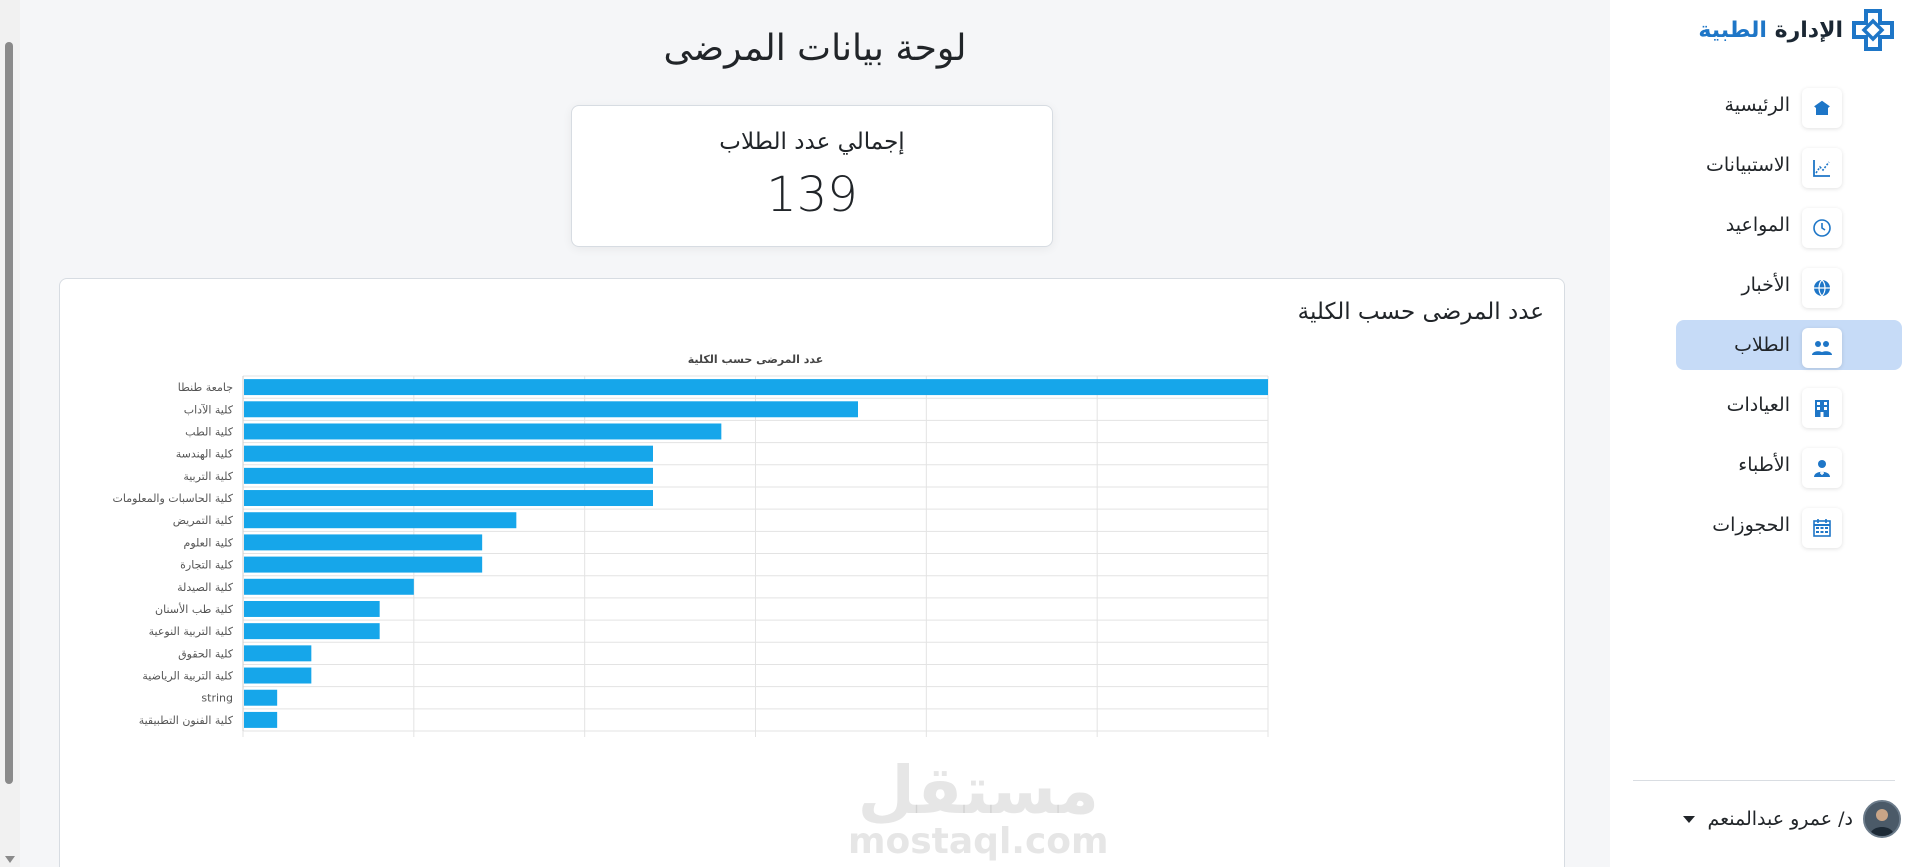  What do you see at coordinates (1762, 345) in the screenshot?
I see `sidebar-item-label: الطلاب` at bounding box center [1762, 345].